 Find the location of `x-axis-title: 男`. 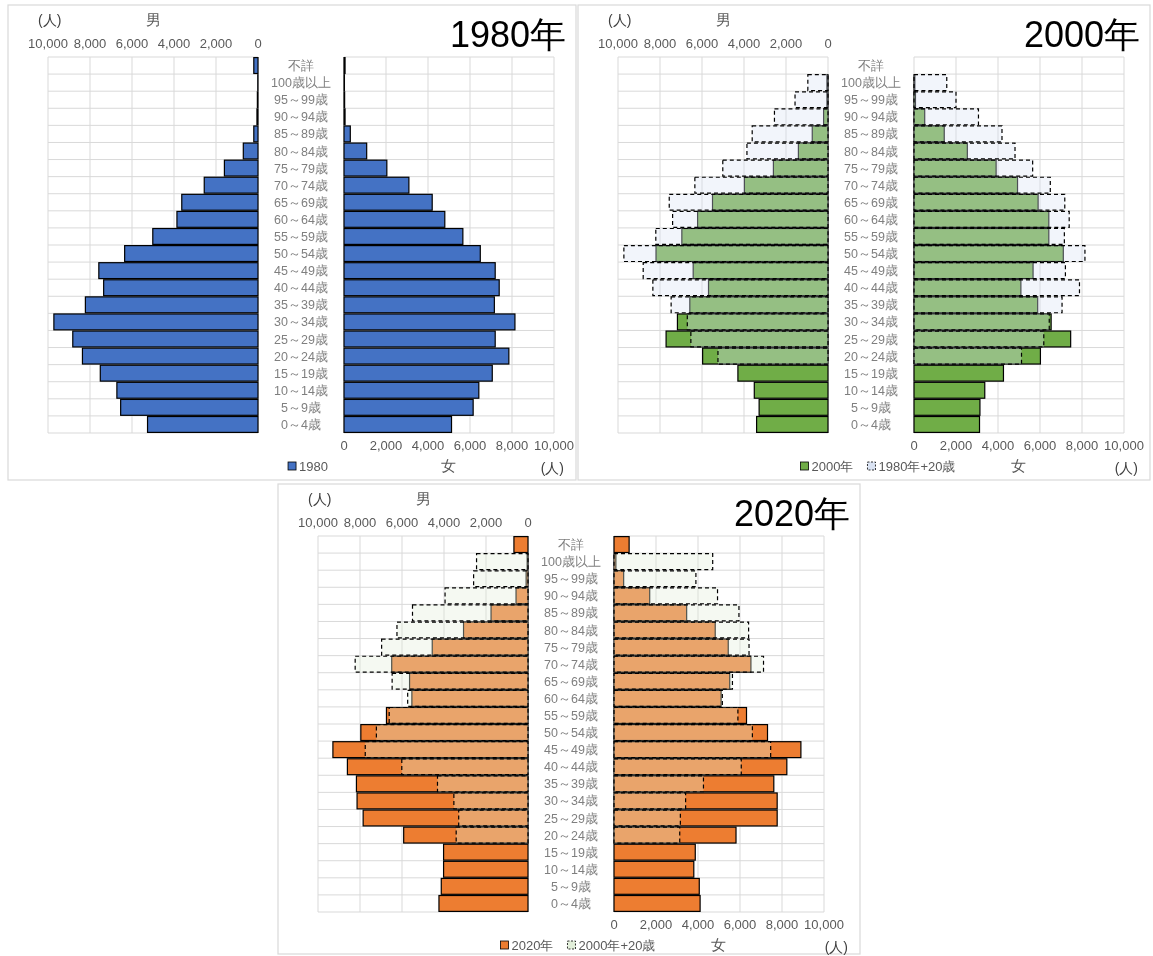

x-axis-title: 男 is located at coordinates (153, 19).